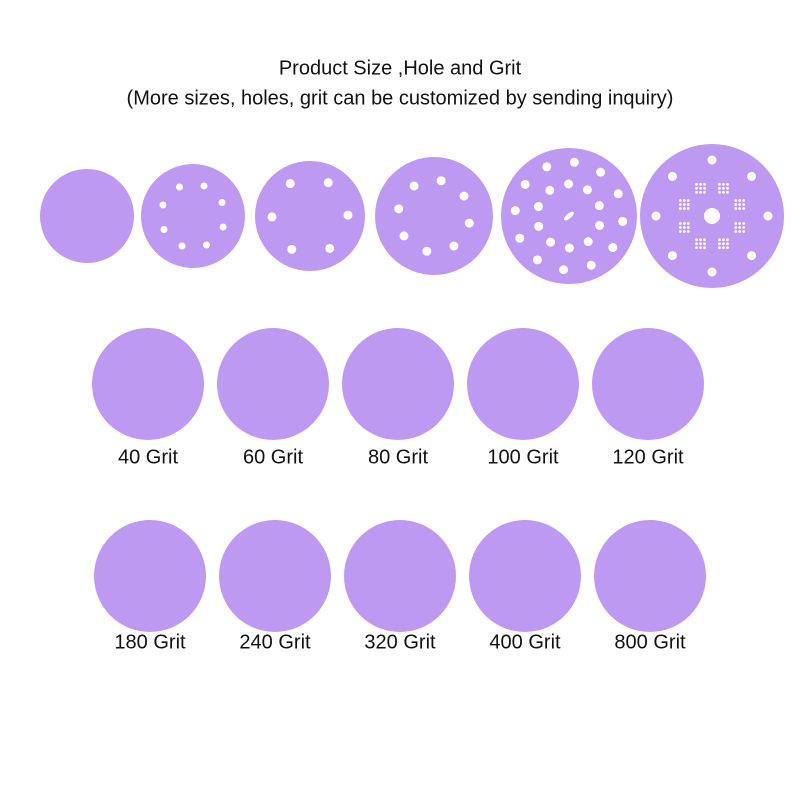  I want to click on grit-label: 320 Grit, so click(400, 642).